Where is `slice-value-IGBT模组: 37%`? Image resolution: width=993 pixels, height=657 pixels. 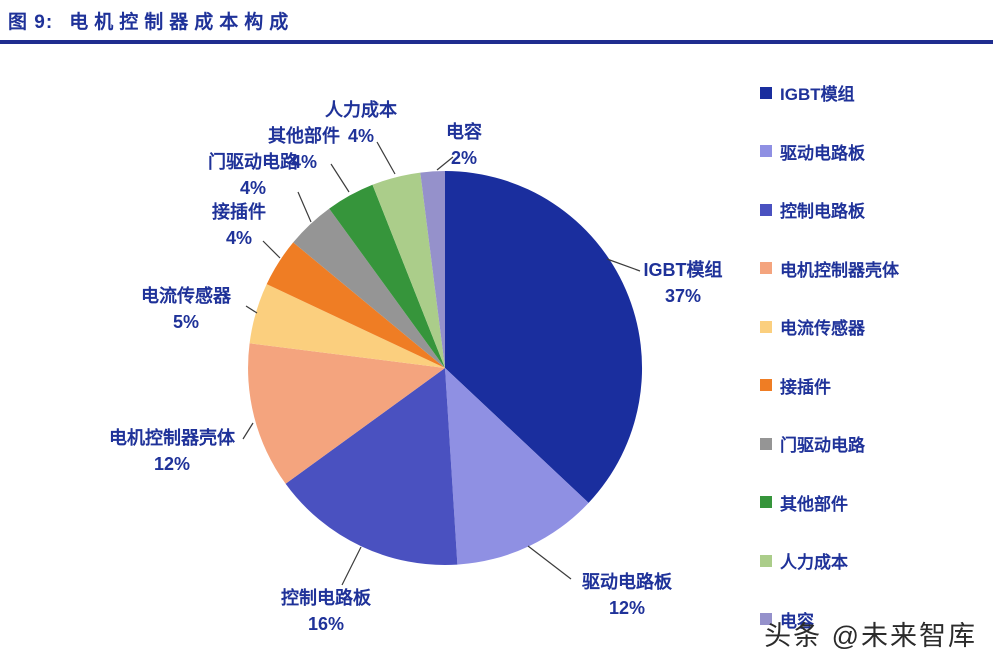
slice-value-IGBT模组: 37% is located at coordinates (683, 296).